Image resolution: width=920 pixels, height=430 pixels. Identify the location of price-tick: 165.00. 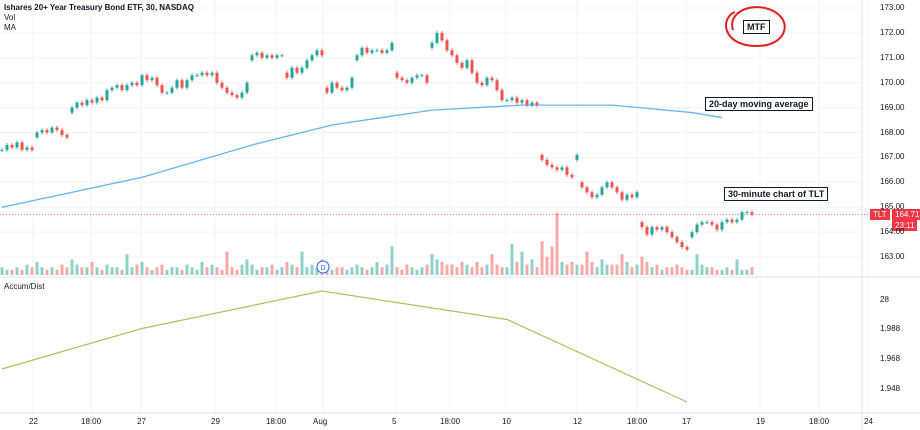
(892, 207).